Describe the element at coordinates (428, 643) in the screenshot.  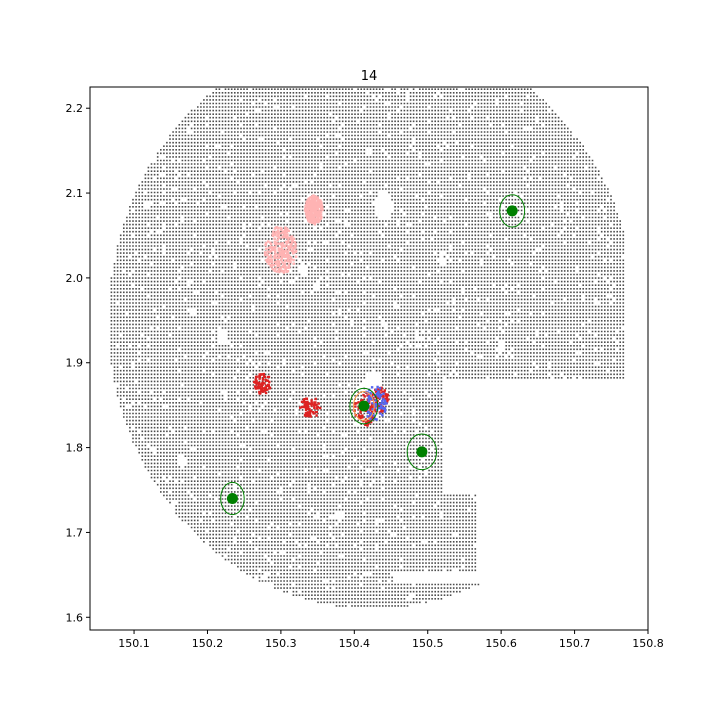
I see `x-tick-label: 150.5` at that location.